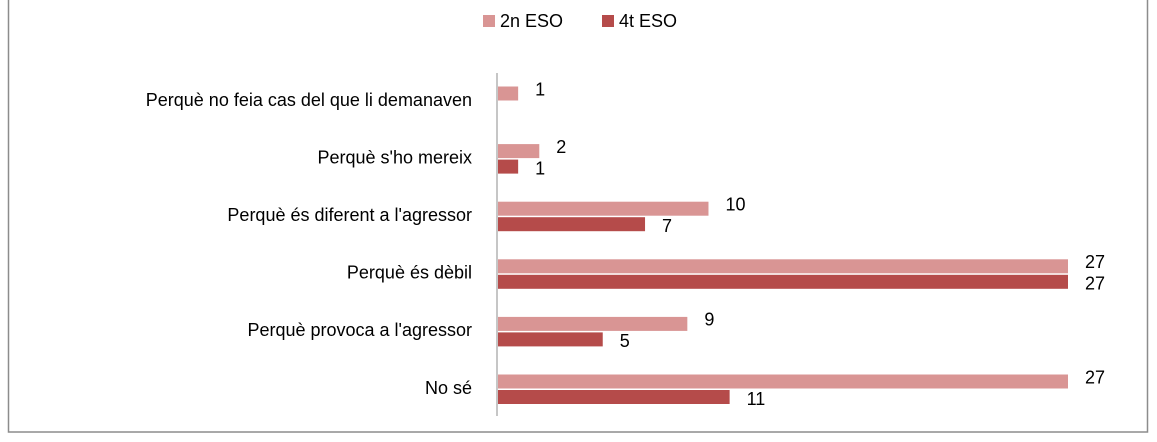  What do you see at coordinates (409, 273) in the screenshot?
I see `category-label: Perquè és dèbil` at bounding box center [409, 273].